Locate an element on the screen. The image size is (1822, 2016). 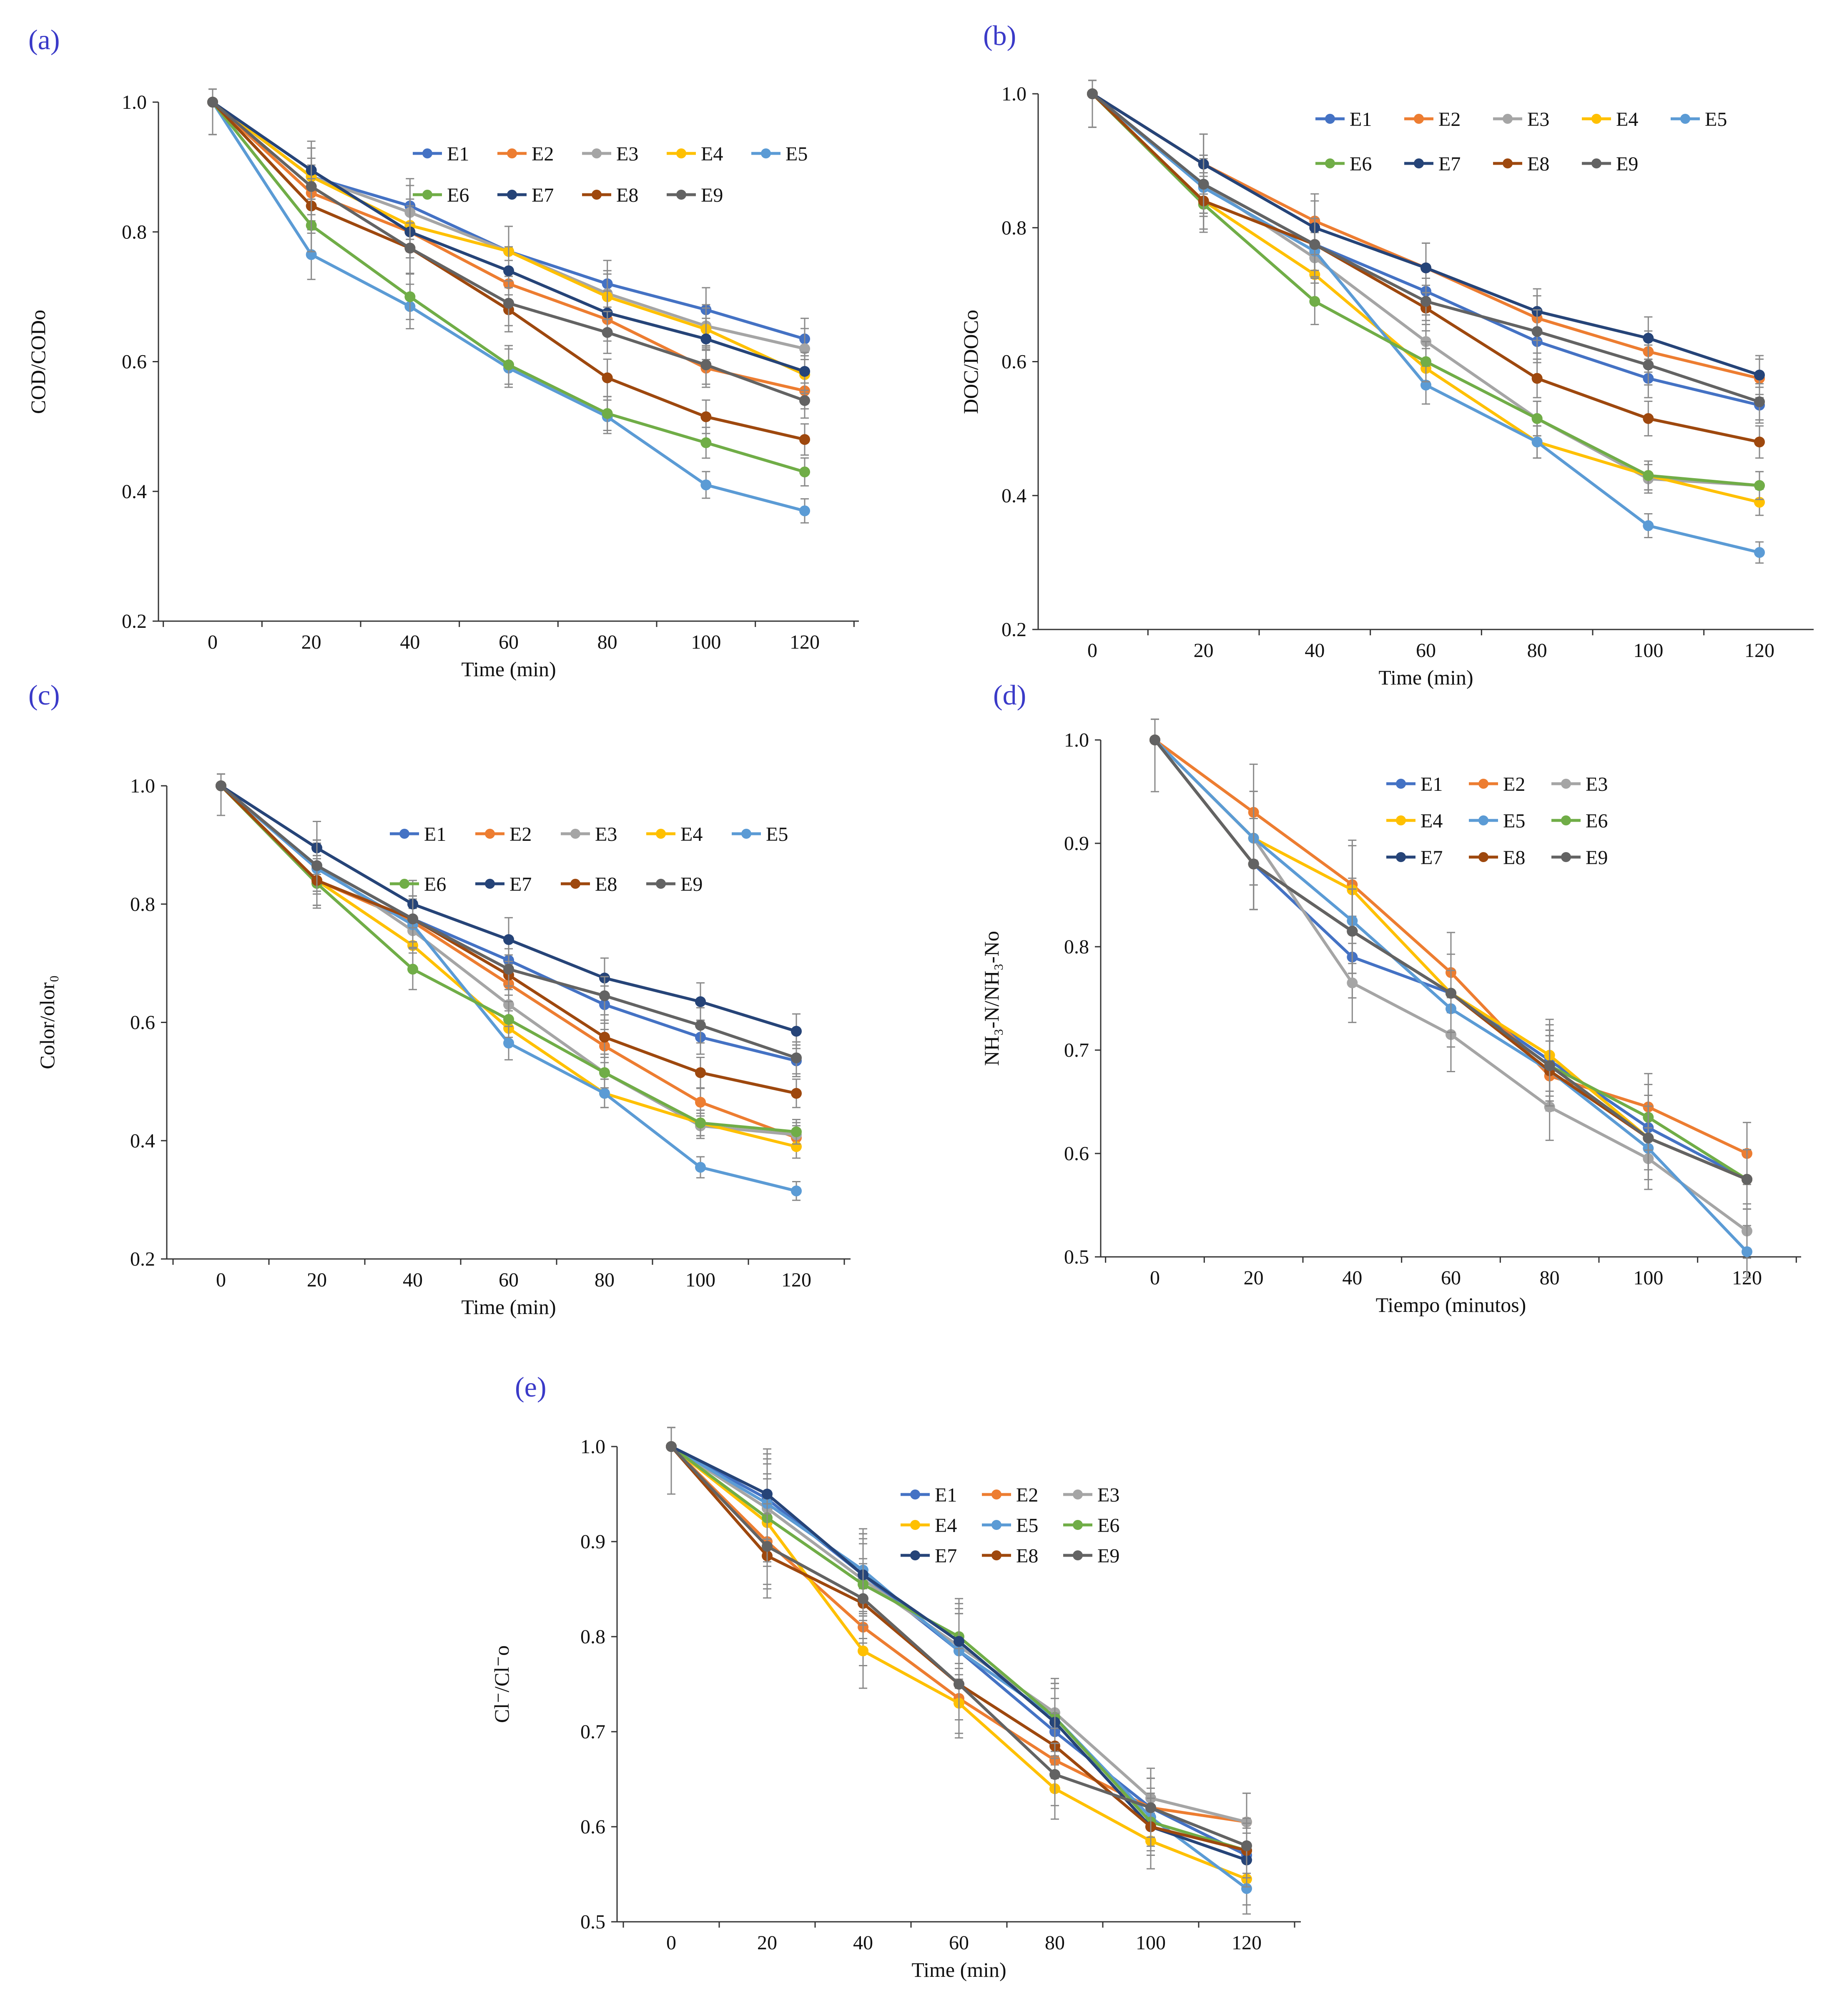
legend-label: E9 is located at coordinates (692, 884).